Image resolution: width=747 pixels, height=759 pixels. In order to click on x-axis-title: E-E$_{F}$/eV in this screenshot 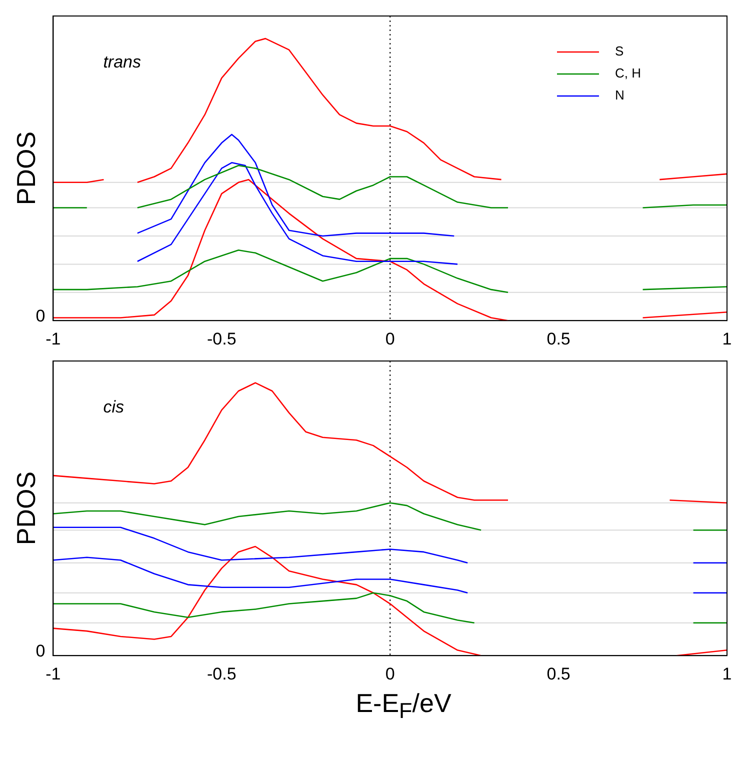, I will do `click(403, 706)`.